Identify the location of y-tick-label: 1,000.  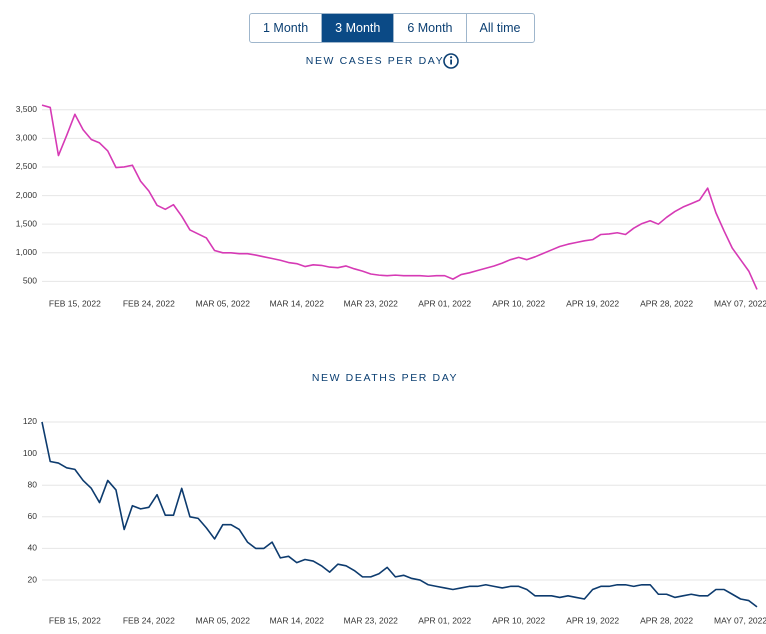
(27, 252).